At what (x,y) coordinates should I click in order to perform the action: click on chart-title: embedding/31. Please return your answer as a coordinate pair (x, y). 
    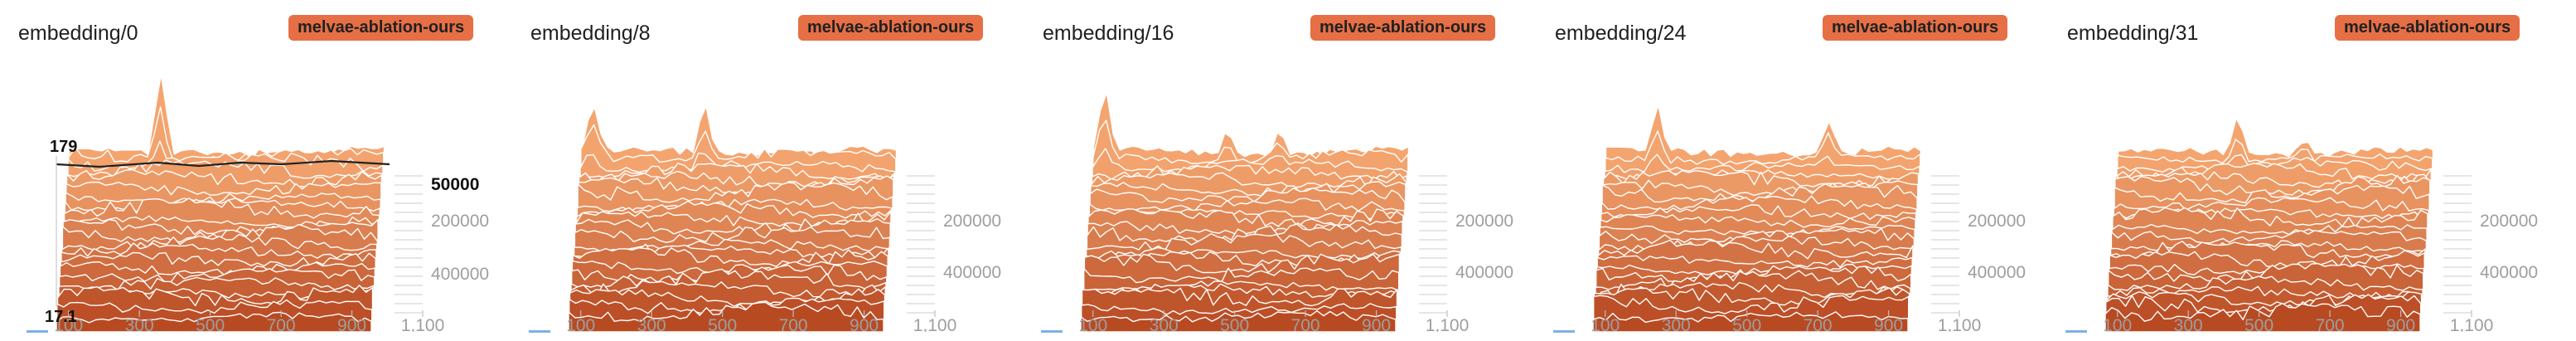
    Looking at the image, I should click on (2133, 33).